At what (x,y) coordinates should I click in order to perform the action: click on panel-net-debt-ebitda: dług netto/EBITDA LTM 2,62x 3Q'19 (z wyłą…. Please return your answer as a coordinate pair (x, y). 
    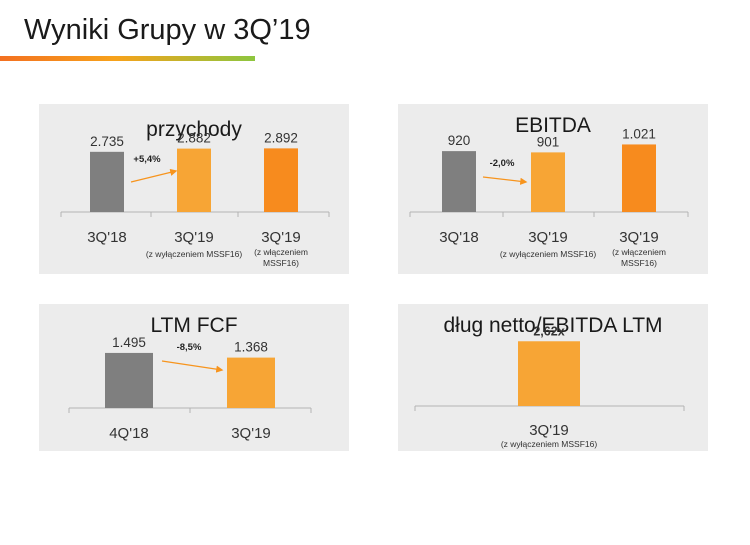
    Looking at the image, I should click on (553, 377).